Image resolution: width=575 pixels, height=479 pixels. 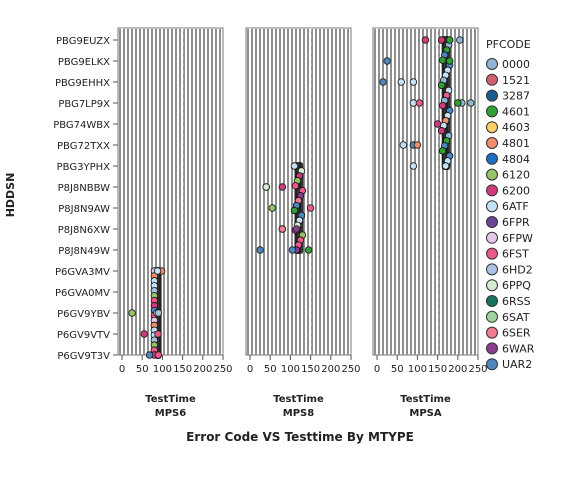 What do you see at coordinates (162, 369) in the screenshot?
I see `x-tick-label: 100` at bounding box center [162, 369].